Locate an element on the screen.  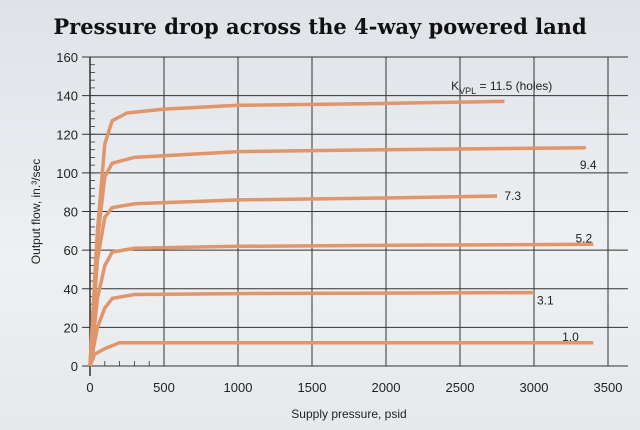
x-tick-label: 3500 is located at coordinates (608, 387).